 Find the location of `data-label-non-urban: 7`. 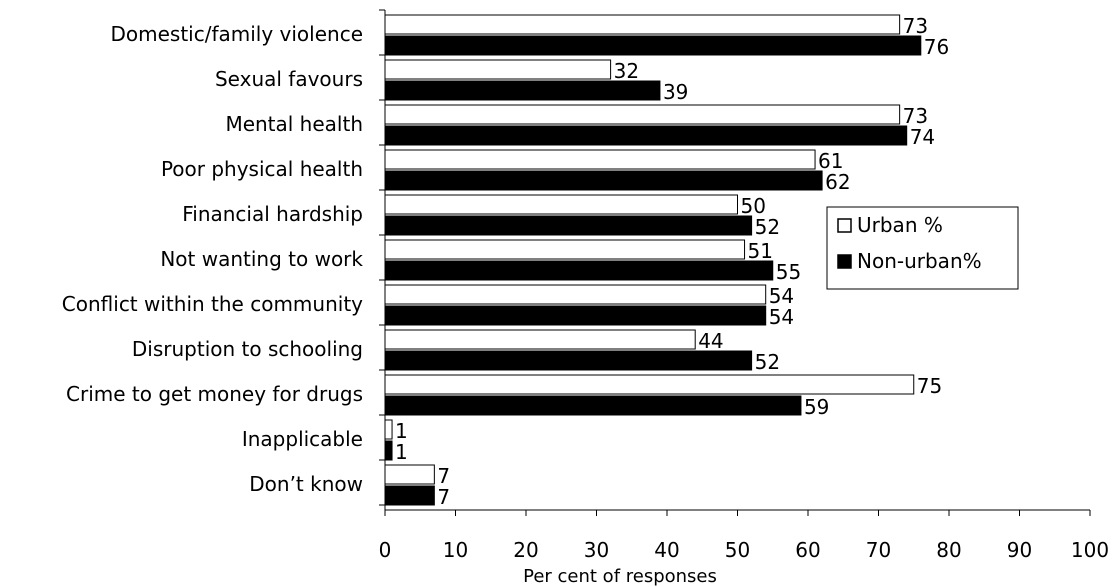

data-label-non-urban: 7 is located at coordinates (443, 497).